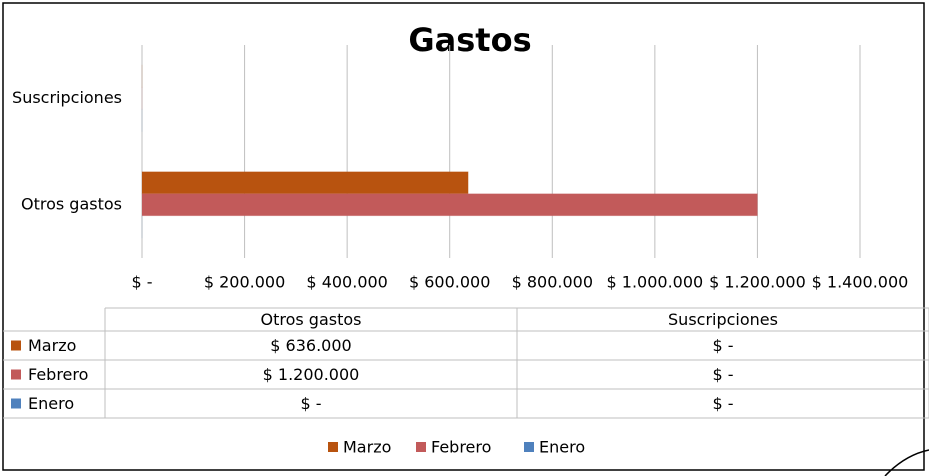  I want to click on legend-label: Febrero, so click(461, 447).